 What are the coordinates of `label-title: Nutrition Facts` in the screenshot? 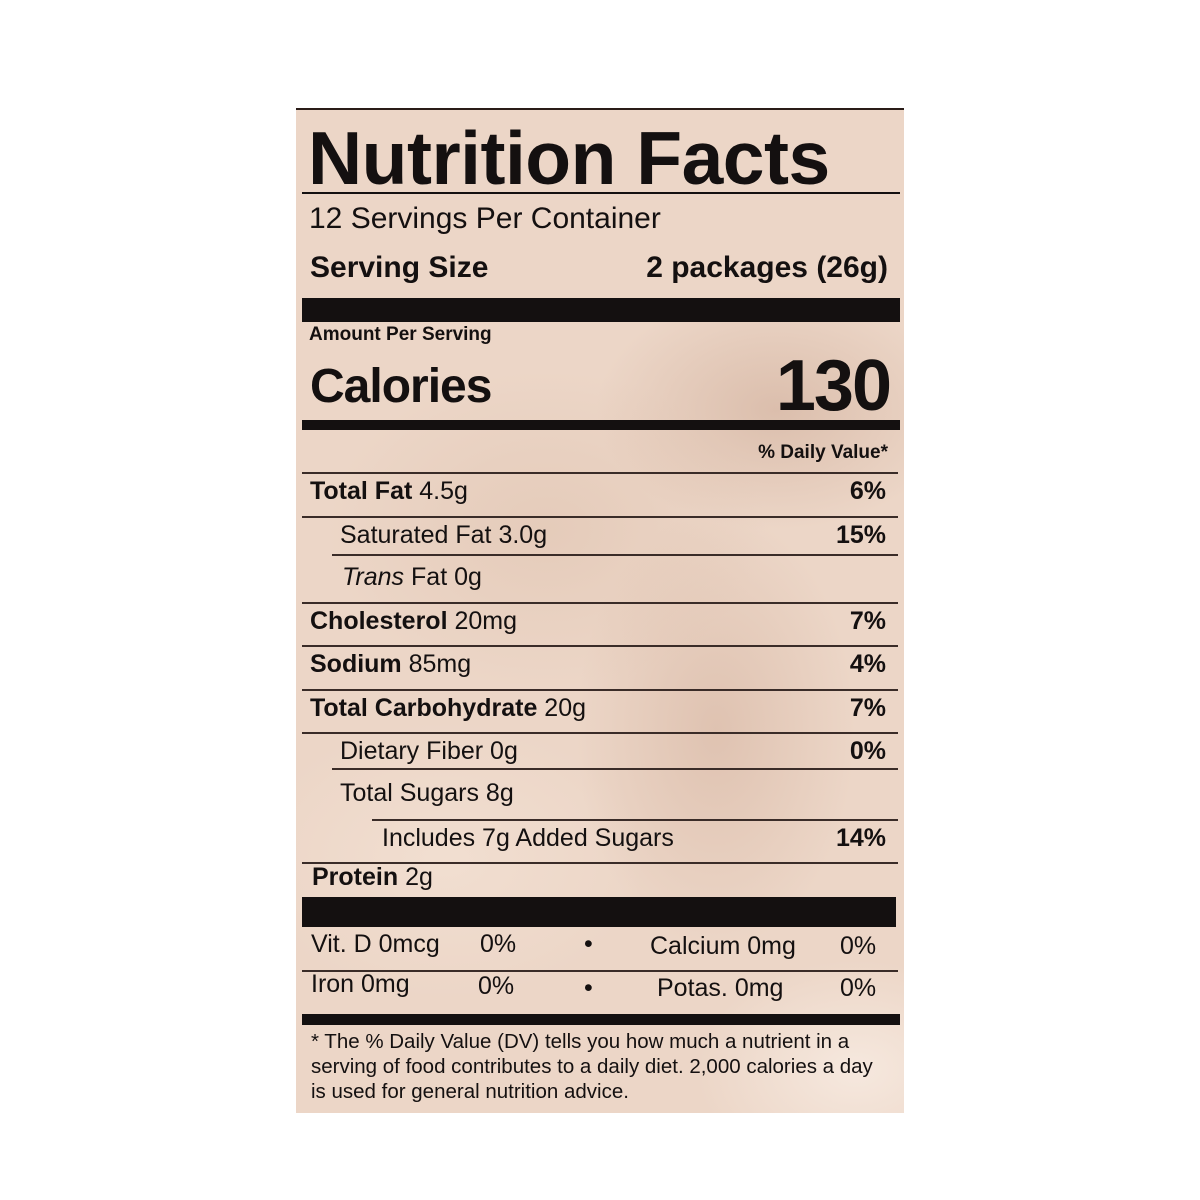 It's located at (569, 158).